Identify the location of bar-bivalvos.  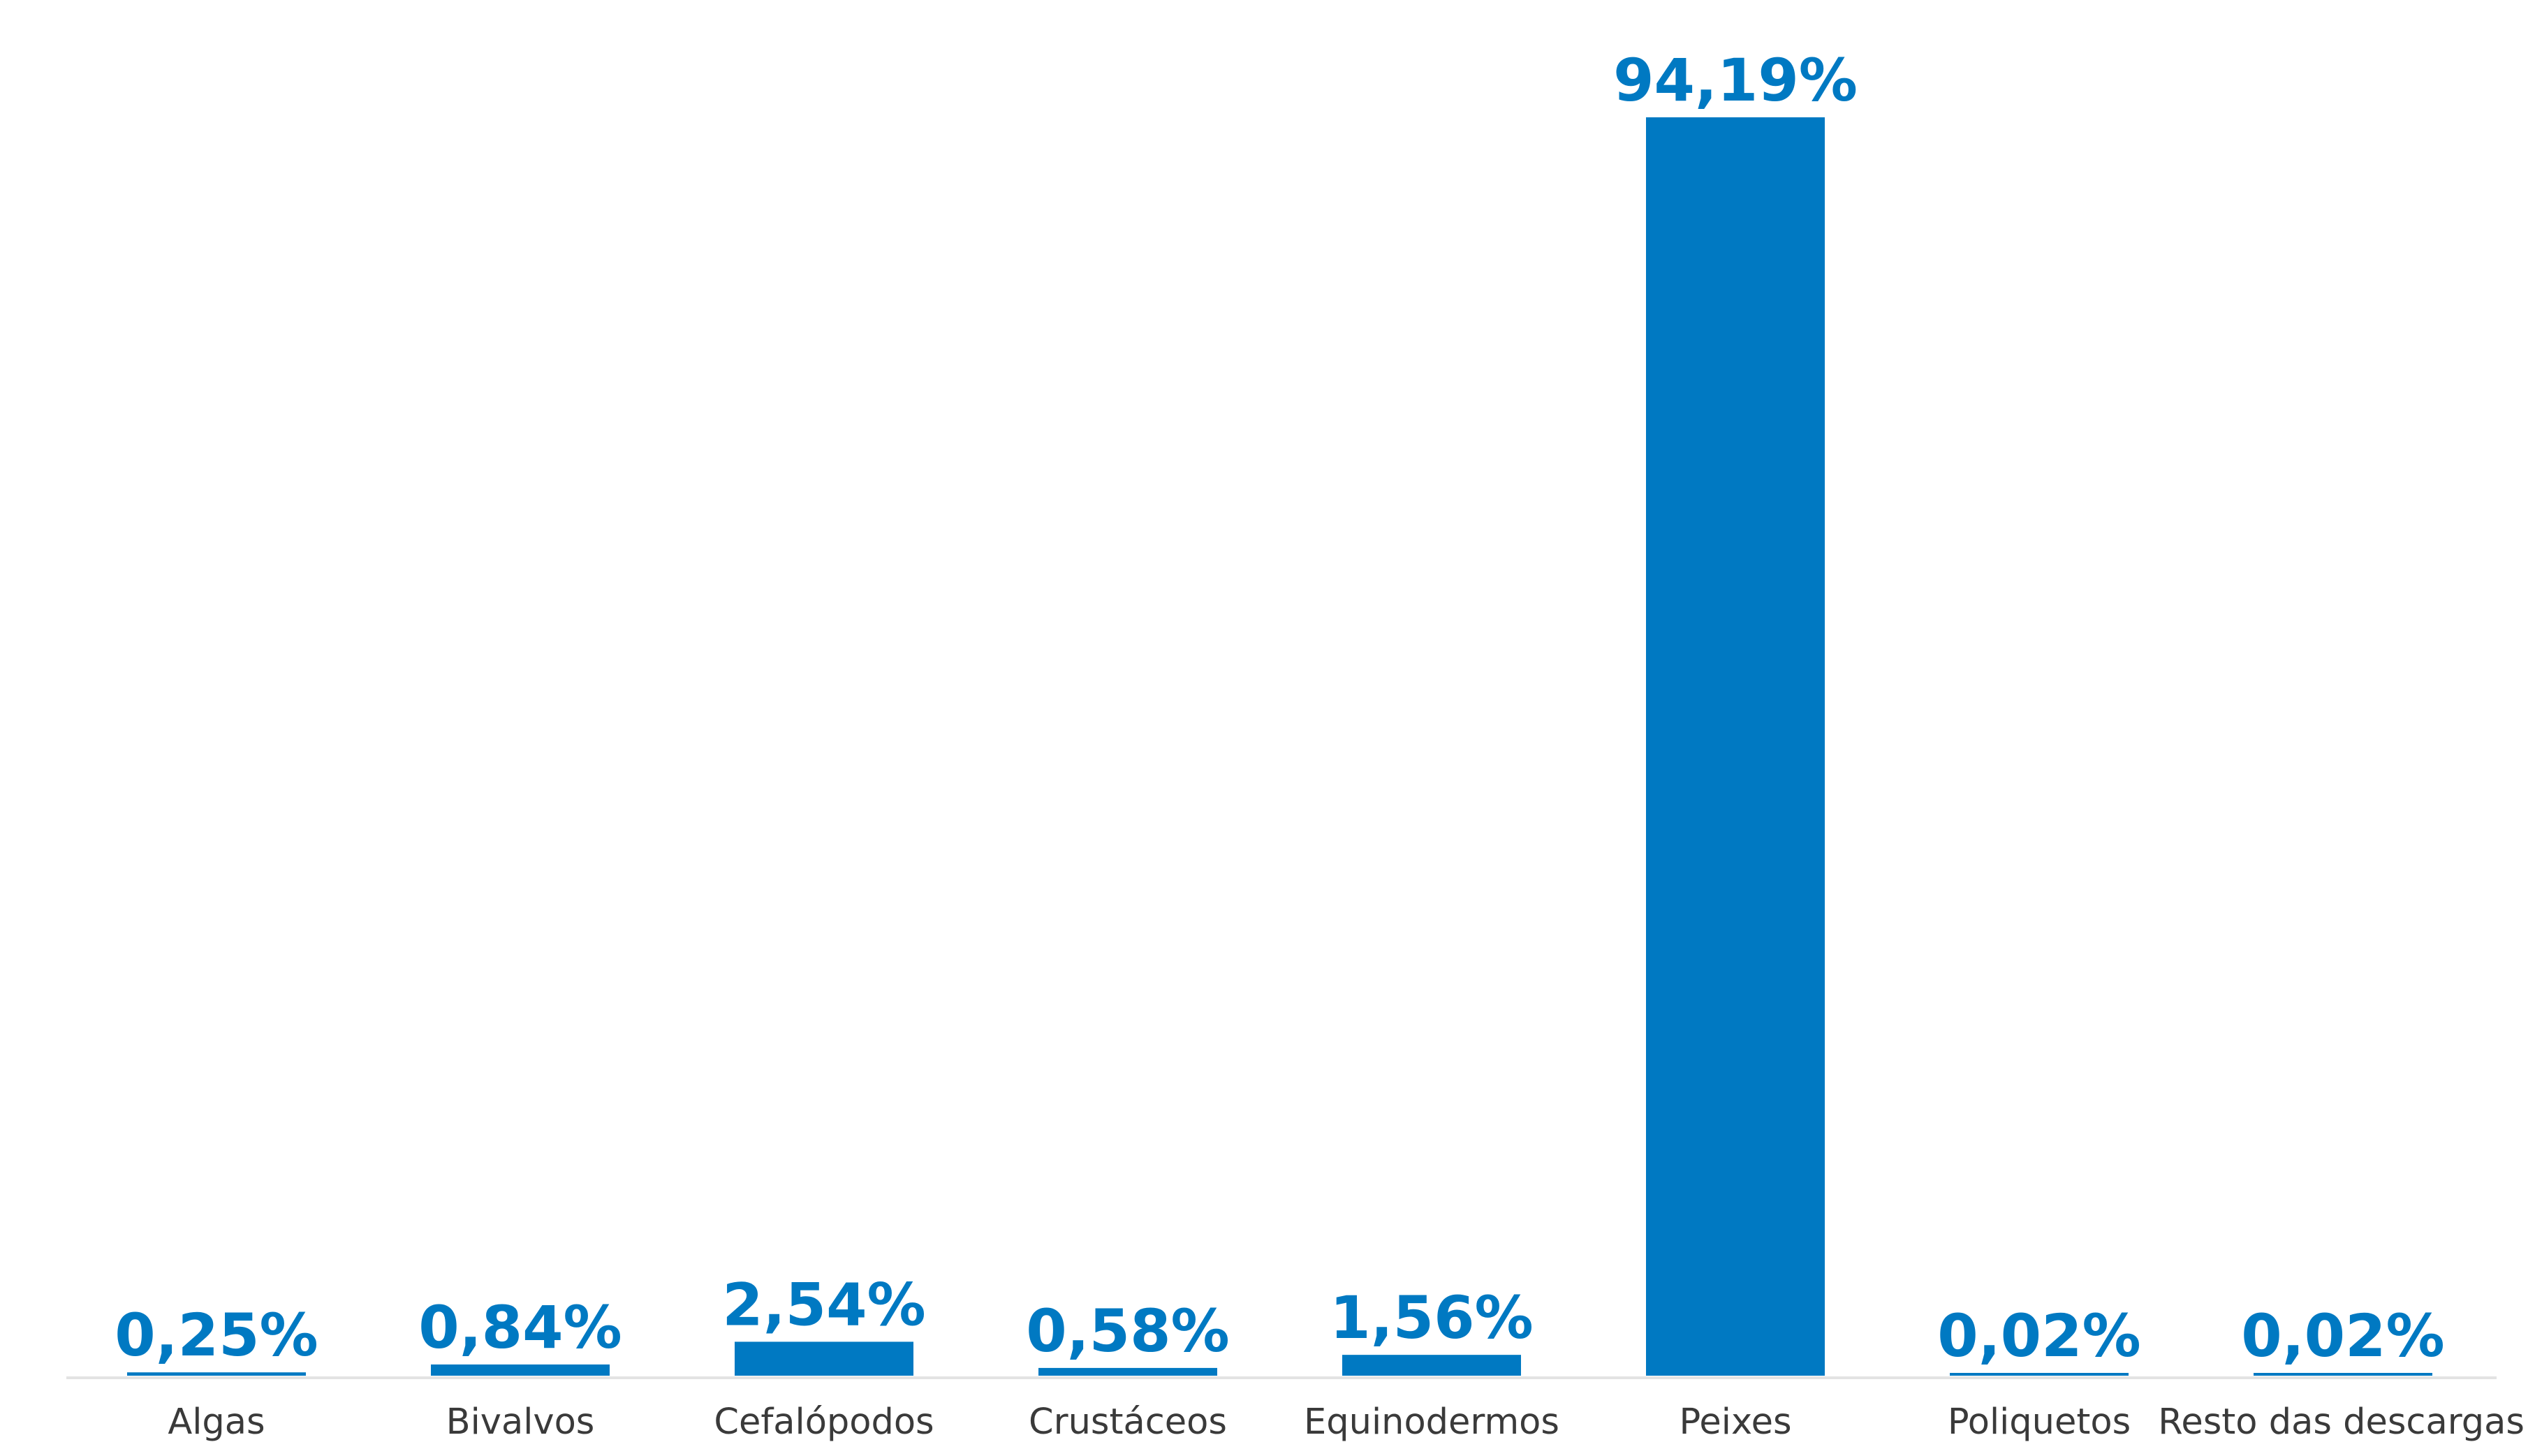
(520, 1370).